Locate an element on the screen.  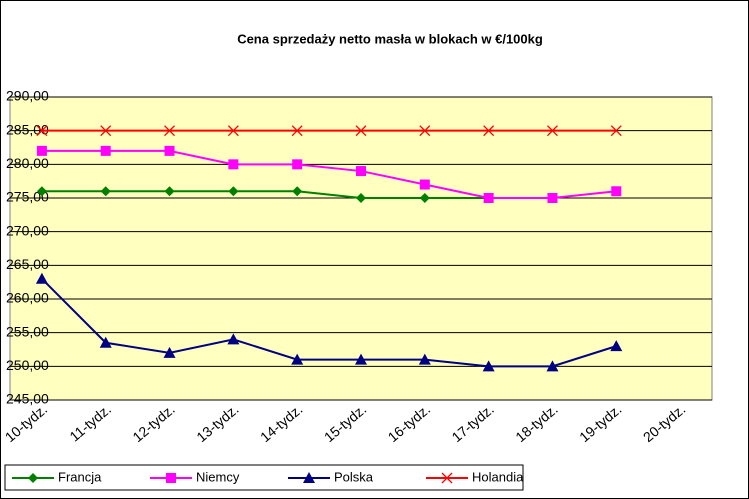
legend: Francja Niemcy Polska Holandia is located at coordinates (264, 477).